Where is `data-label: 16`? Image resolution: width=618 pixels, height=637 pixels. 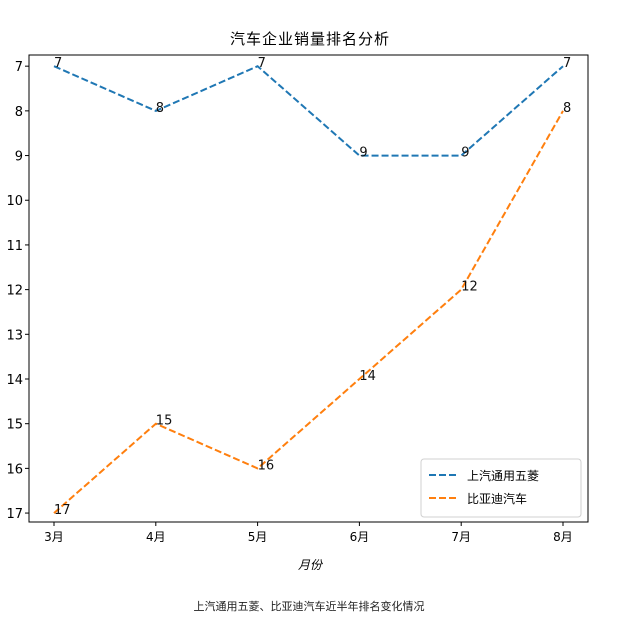 data-label: 16 is located at coordinates (266, 465).